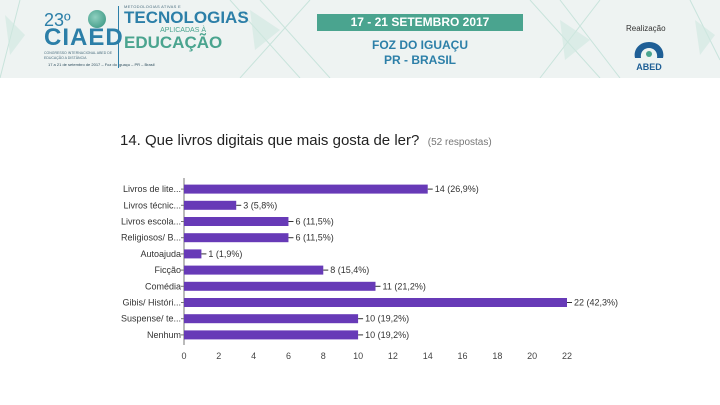 The width and height of the screenshot is (720, 405). I want to click on realizacao-label: Realização, so click(646, 28).